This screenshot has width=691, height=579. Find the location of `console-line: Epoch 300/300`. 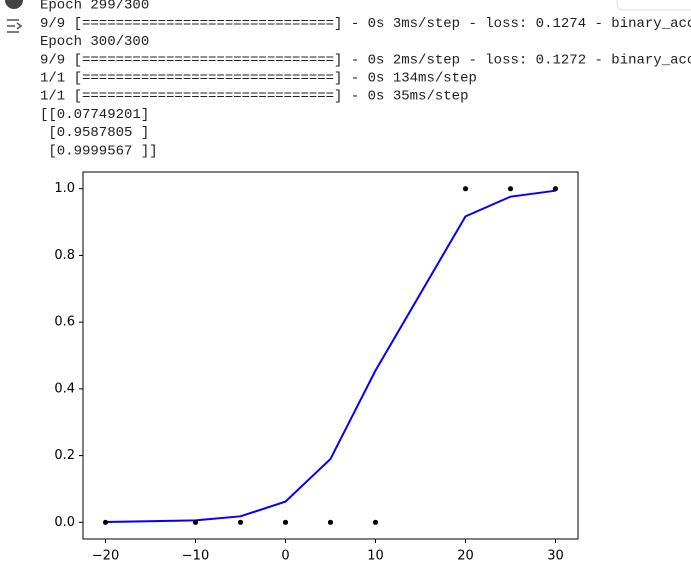

console-line: Epoch 300/300 is located at coordinates (94, 42).